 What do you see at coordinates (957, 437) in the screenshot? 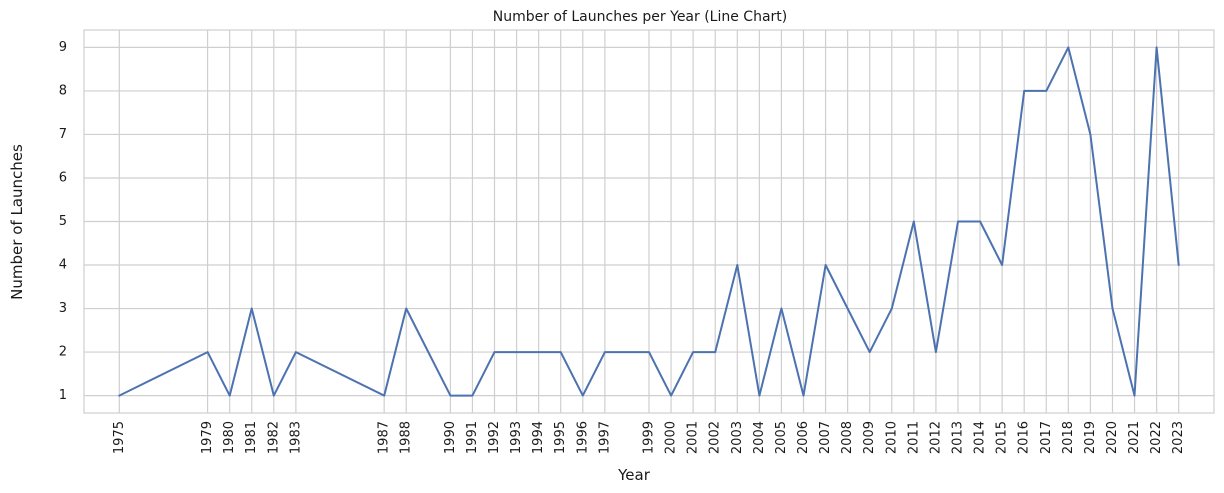
I see `x-tick-label: 2013` at bounding box center [957, 437].